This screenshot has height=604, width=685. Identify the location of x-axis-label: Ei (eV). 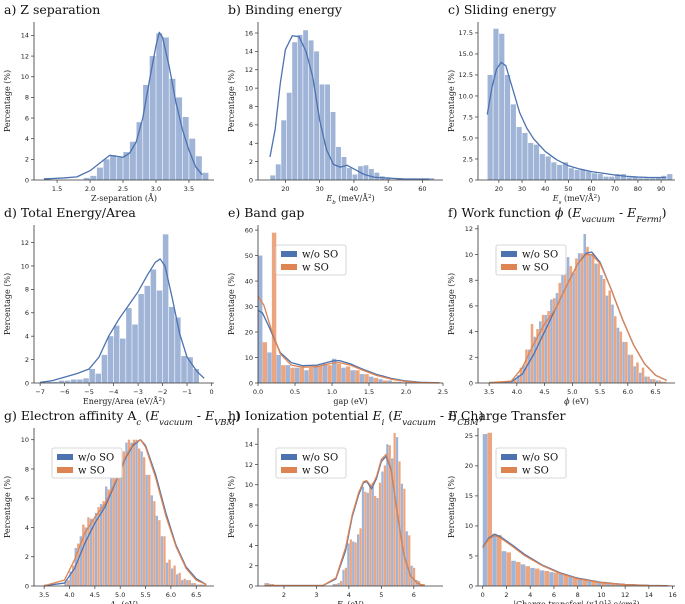
(350, 602).